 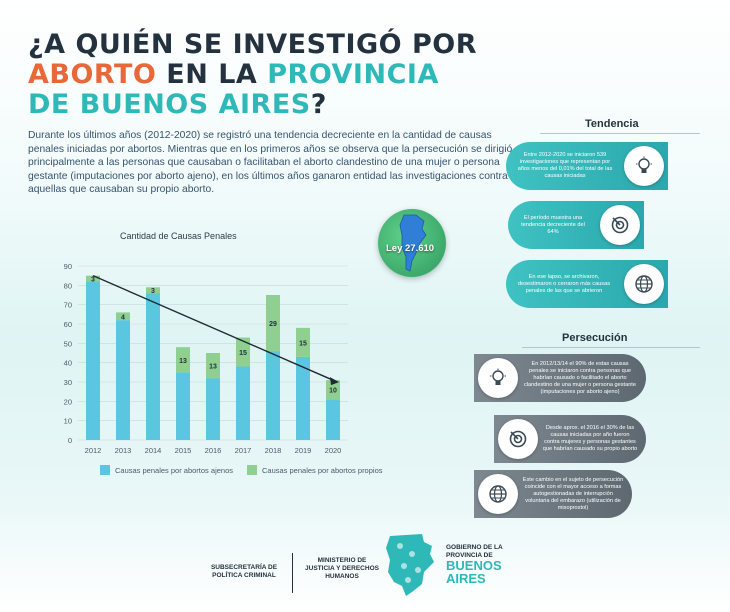 I want to click on legend-swatch-propios, so click(x=252, y=470).